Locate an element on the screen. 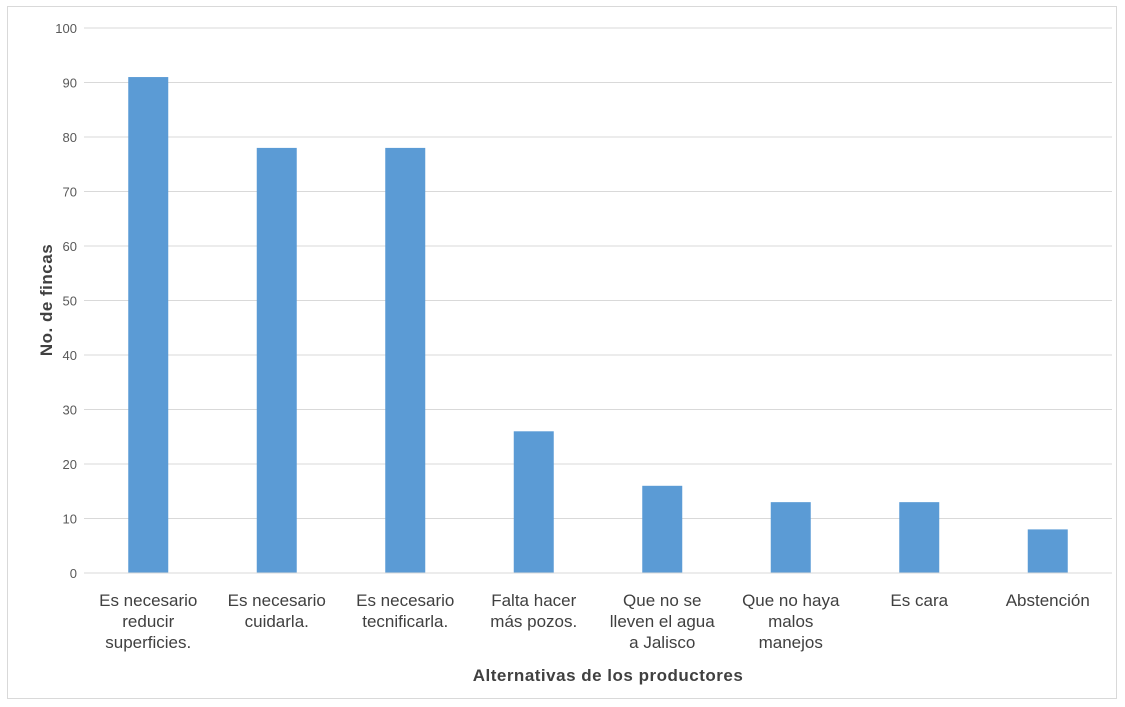 This screenshot has height=707, width=1125. x-category-label-line: Que no haya is located at coordinates (791, 600).